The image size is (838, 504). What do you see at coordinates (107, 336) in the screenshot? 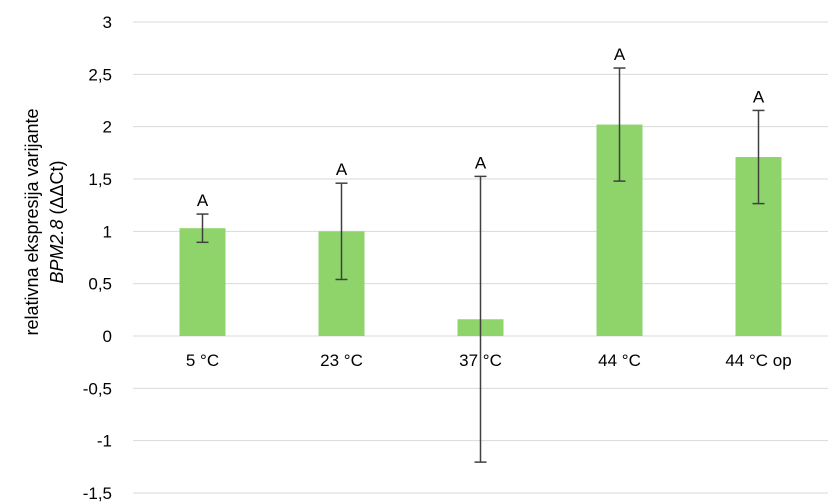
I see `y-tick-label: 0` at bounding box center [107, 336].